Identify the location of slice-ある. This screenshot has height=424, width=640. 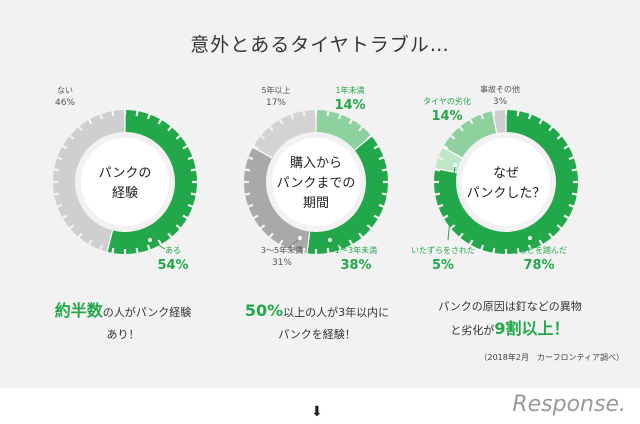
(152, 182).